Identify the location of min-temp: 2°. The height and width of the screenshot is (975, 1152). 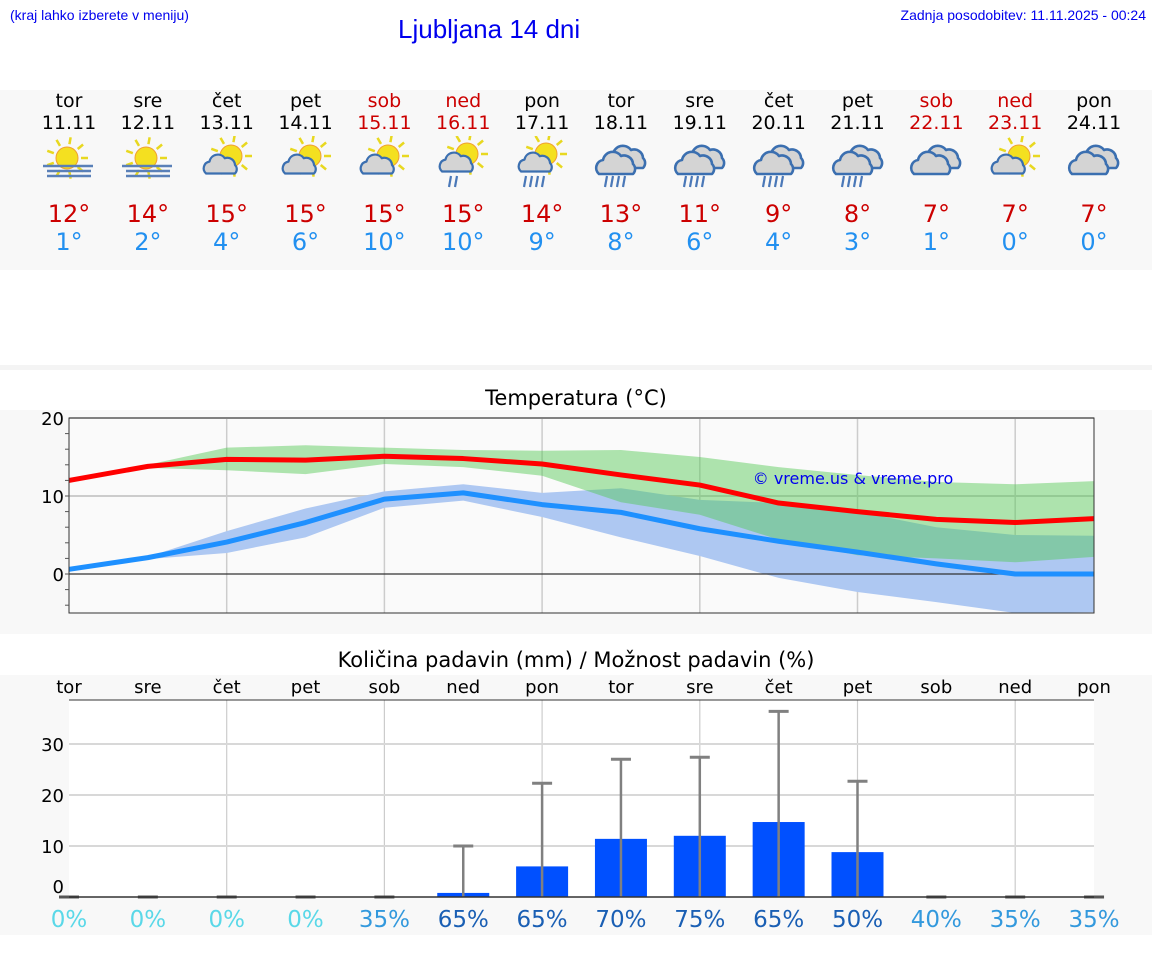
(148, 242).